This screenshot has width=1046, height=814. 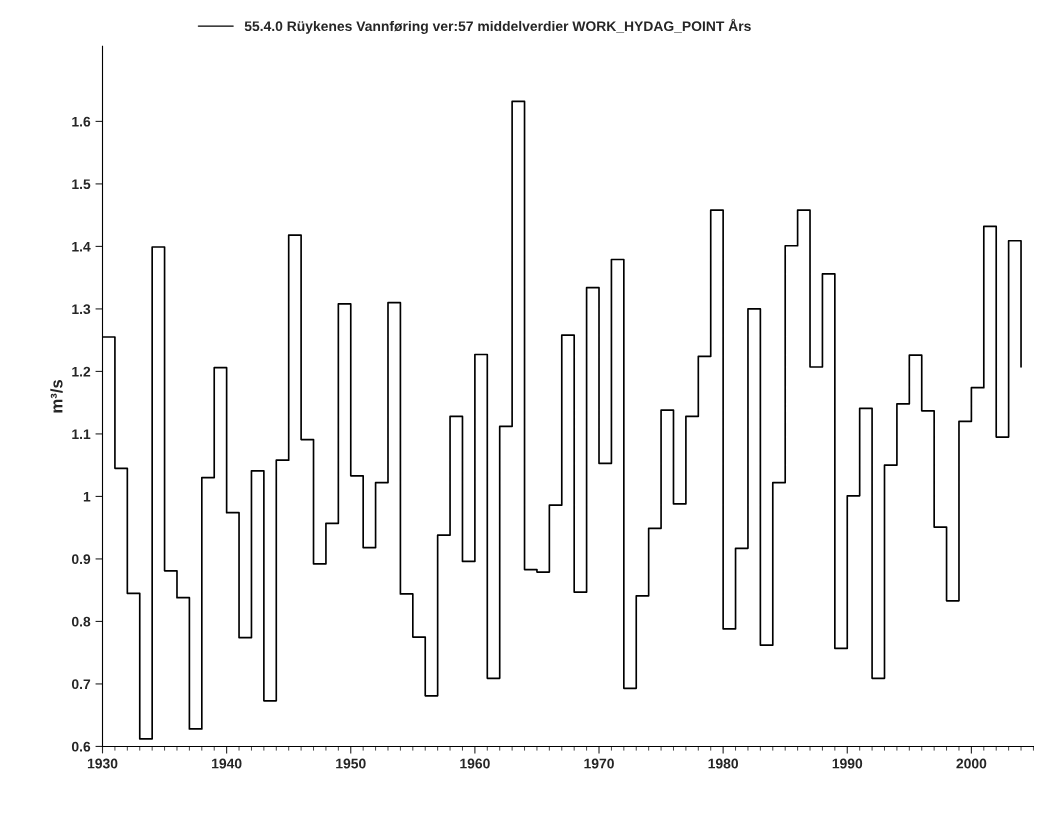 What do you see at coordinates (81, 371) in the screenshot?
I see `y-tick-label: 1.2` at bounding box center [81, 371].